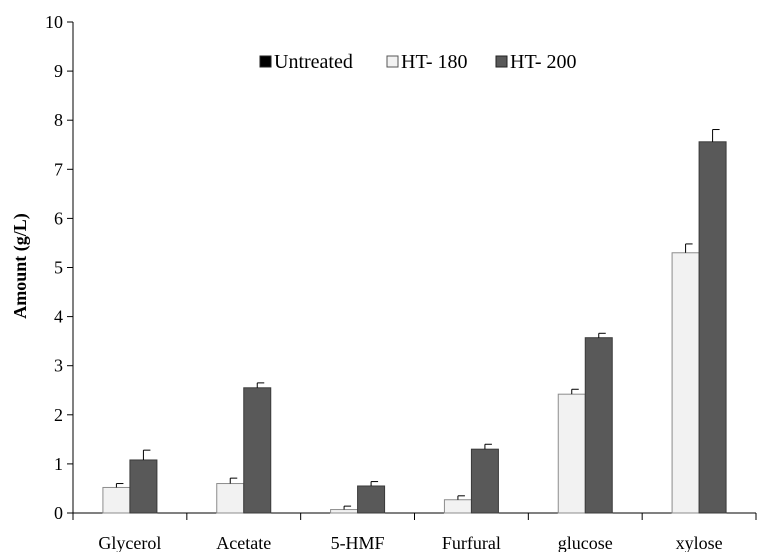 This screenshot has width=759, height=557. I want to click on y-tick-label: 6, so click(58, 218).